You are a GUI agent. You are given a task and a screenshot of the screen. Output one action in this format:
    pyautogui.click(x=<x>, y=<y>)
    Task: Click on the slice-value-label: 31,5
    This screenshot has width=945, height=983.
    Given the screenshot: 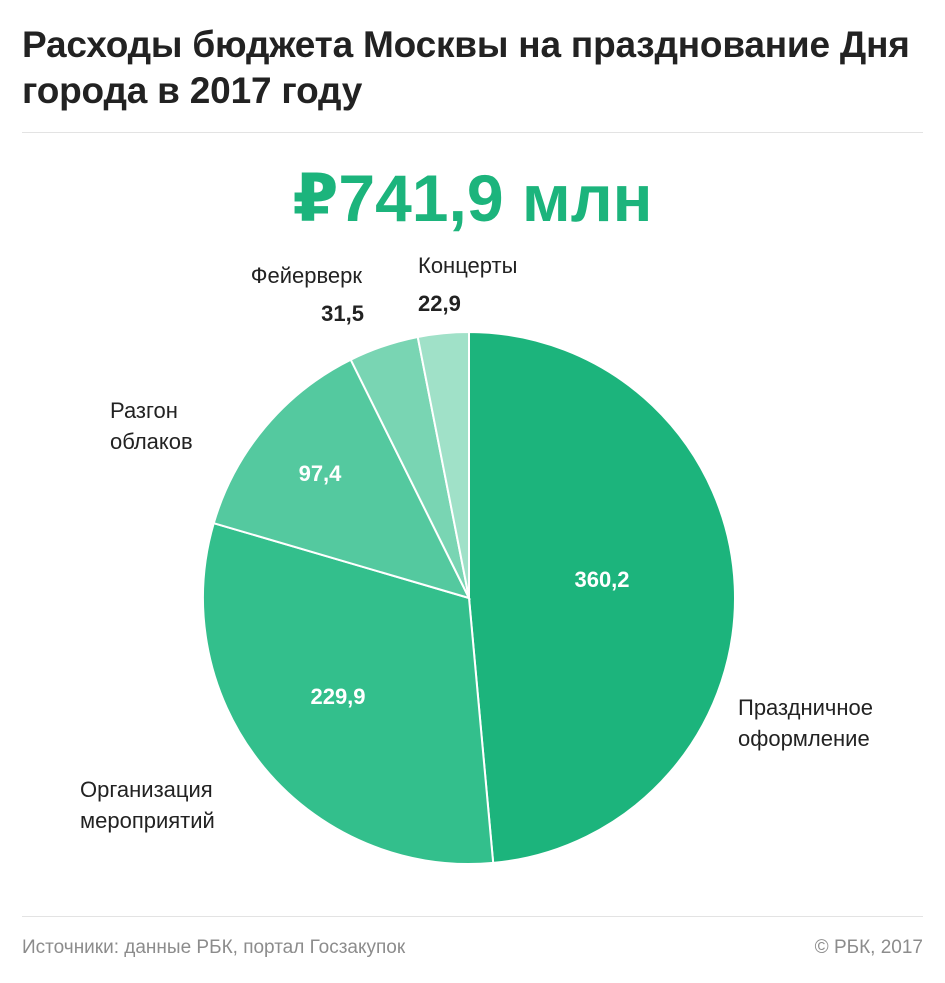 What is the action you would take?
    pyautogui.click(x=342, y=313)
    